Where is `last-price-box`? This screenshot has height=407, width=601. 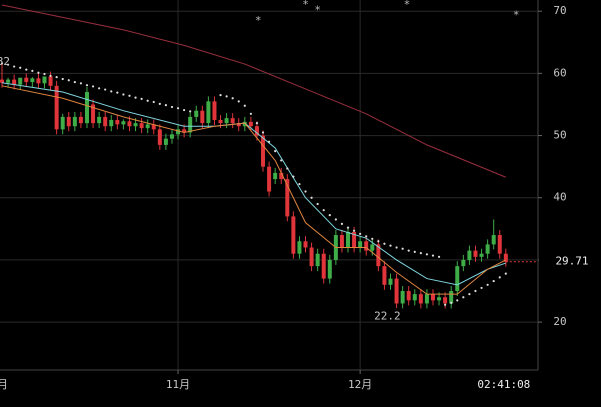
last-price-box is located at coordinates (570, 261).